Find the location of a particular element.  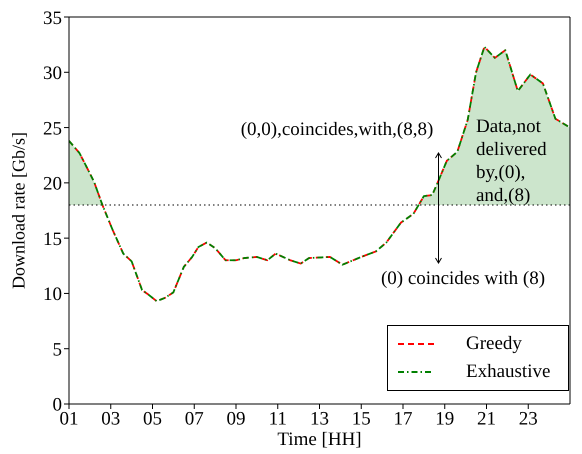

legend-label: Exhaustive is located at coordinates (508, 372).